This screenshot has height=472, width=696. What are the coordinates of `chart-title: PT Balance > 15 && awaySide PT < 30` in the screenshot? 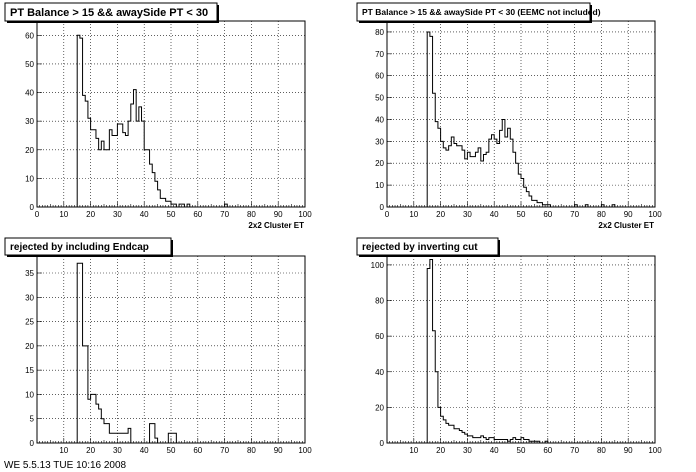 It's located at (109, 13).